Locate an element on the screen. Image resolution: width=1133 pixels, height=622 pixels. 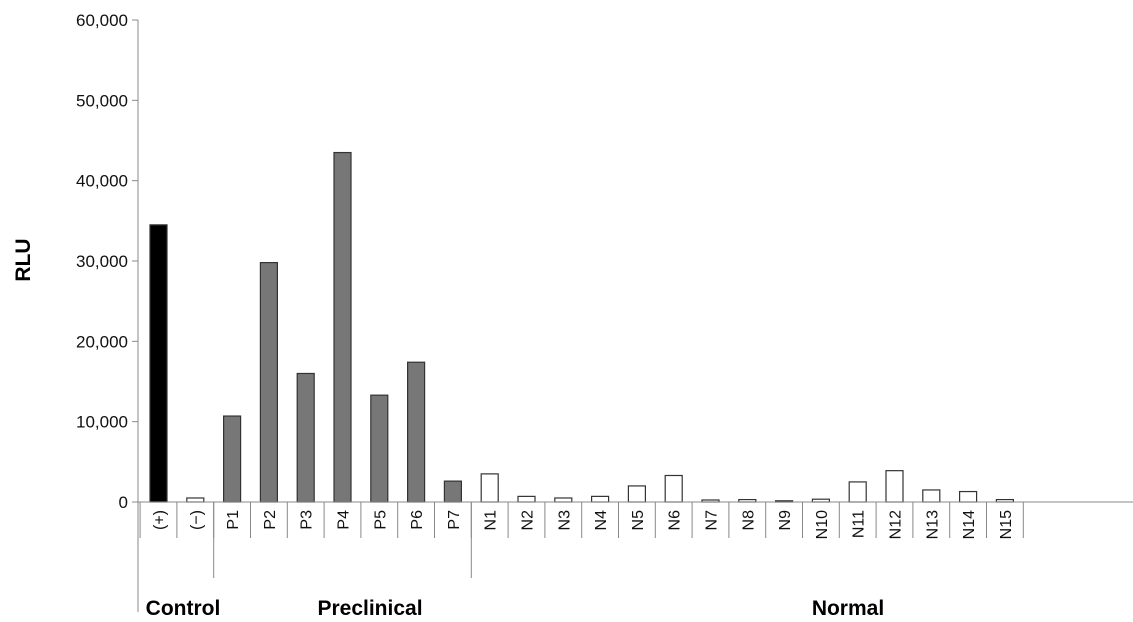
bar-P4 is located at coordinates (342, 327).